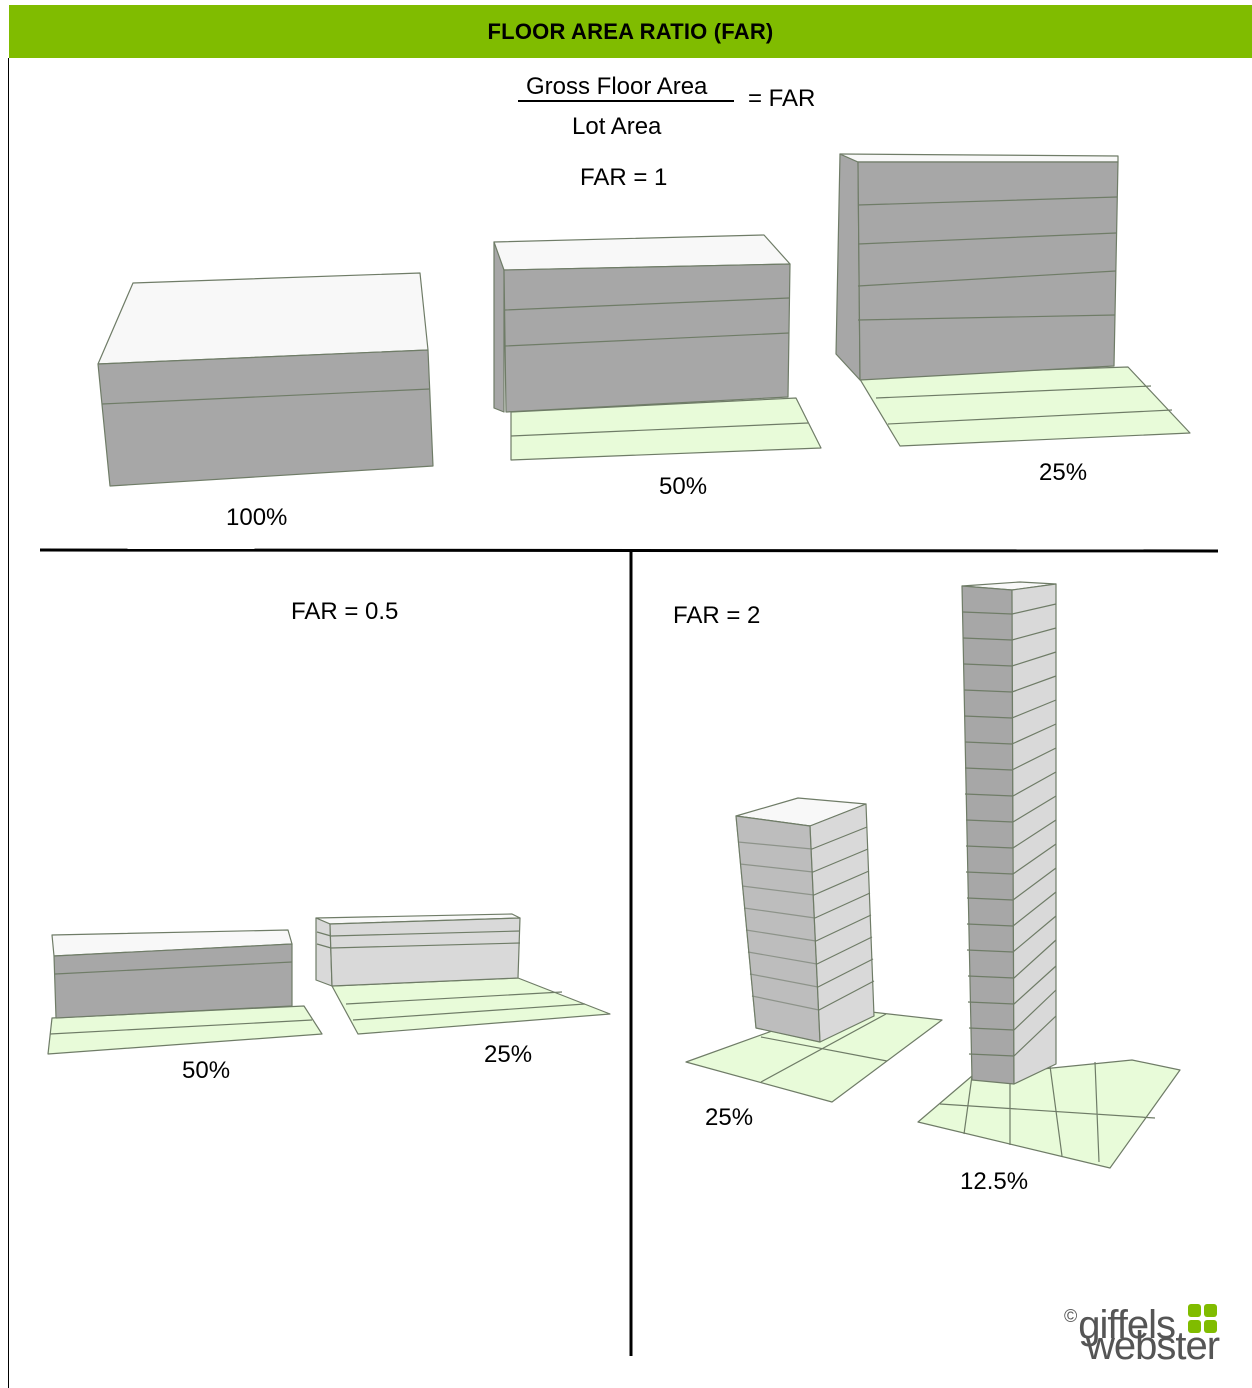 This screenshot has height=1388, width=1252. Describe the element at coordinates (617, 86) in the screenshot. I see `formula-numerator: Gross Floor Area` at that location.